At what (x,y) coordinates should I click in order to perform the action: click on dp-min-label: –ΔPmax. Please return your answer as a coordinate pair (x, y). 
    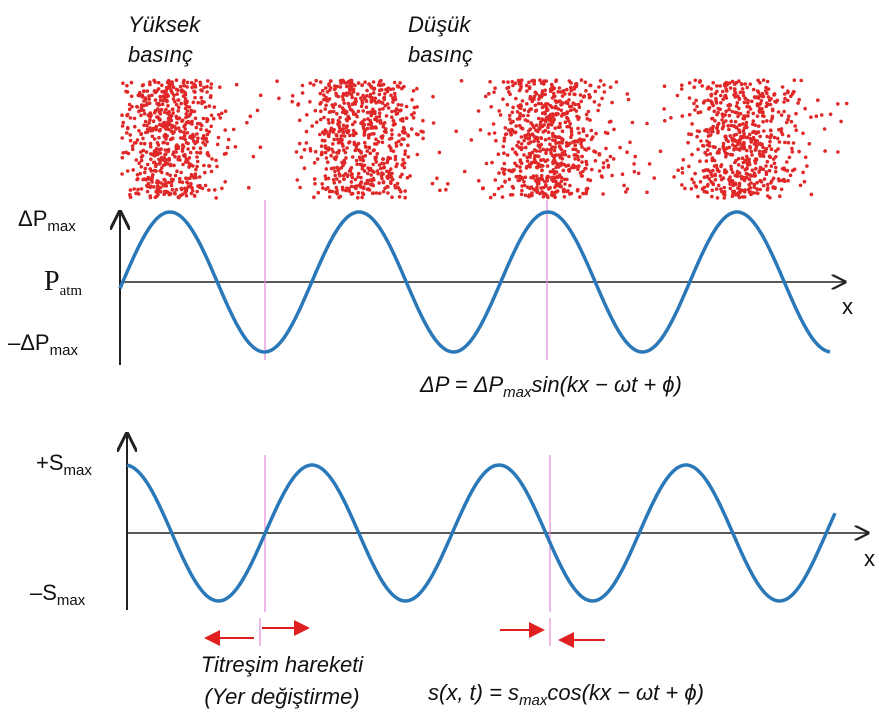
    Looking at the image, I should click on (43, 344).